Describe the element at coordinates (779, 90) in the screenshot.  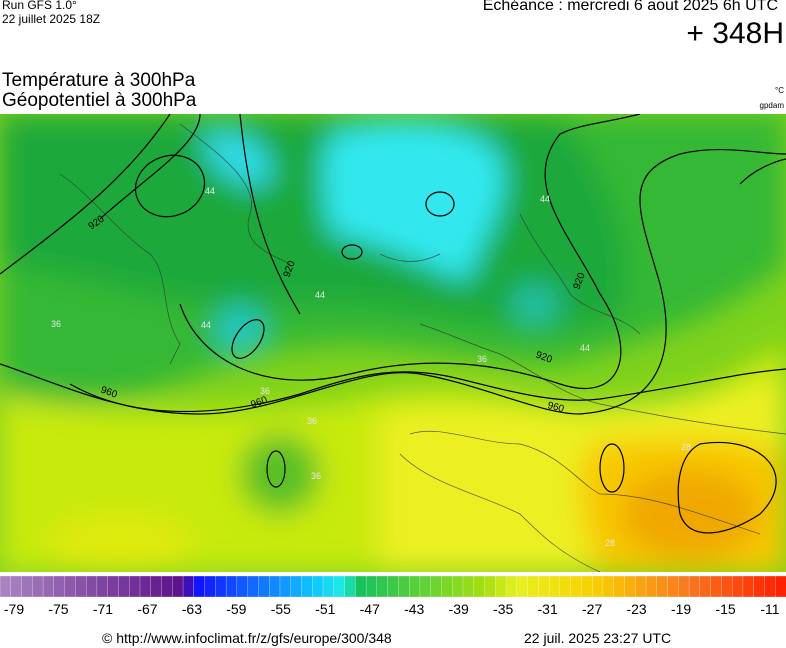
I see `unit-temp: °C` at that location.